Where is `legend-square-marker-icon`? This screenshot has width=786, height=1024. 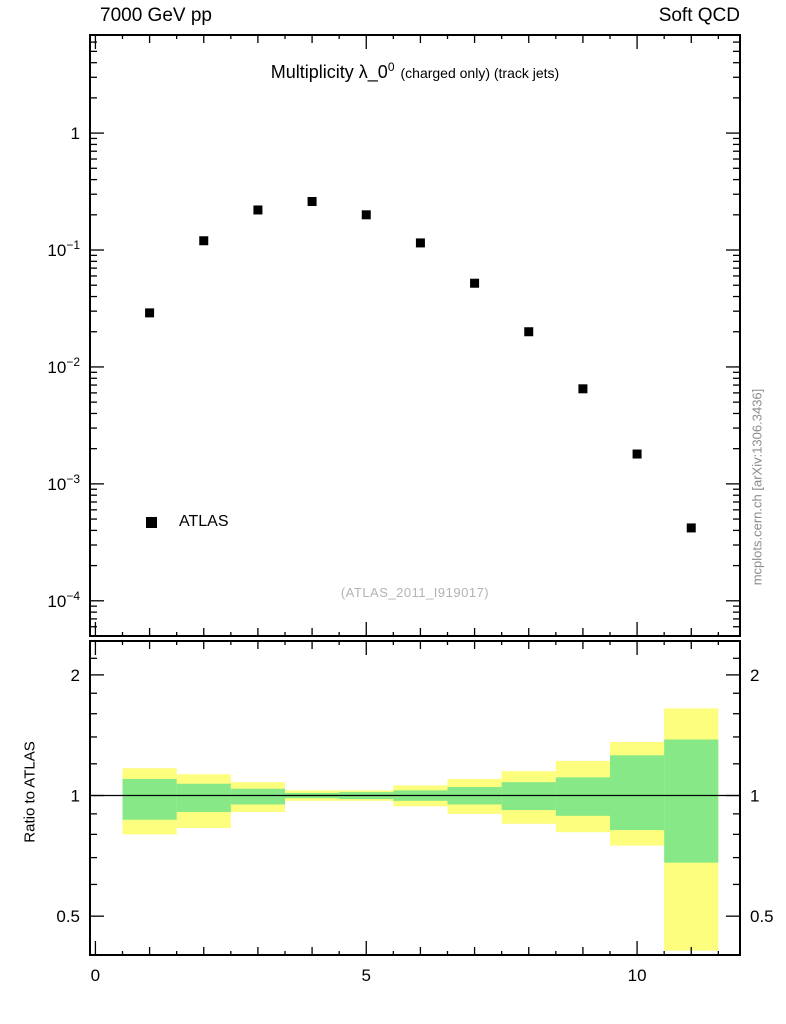 legend-square-marker-icon is located at coordinates (151, 522).